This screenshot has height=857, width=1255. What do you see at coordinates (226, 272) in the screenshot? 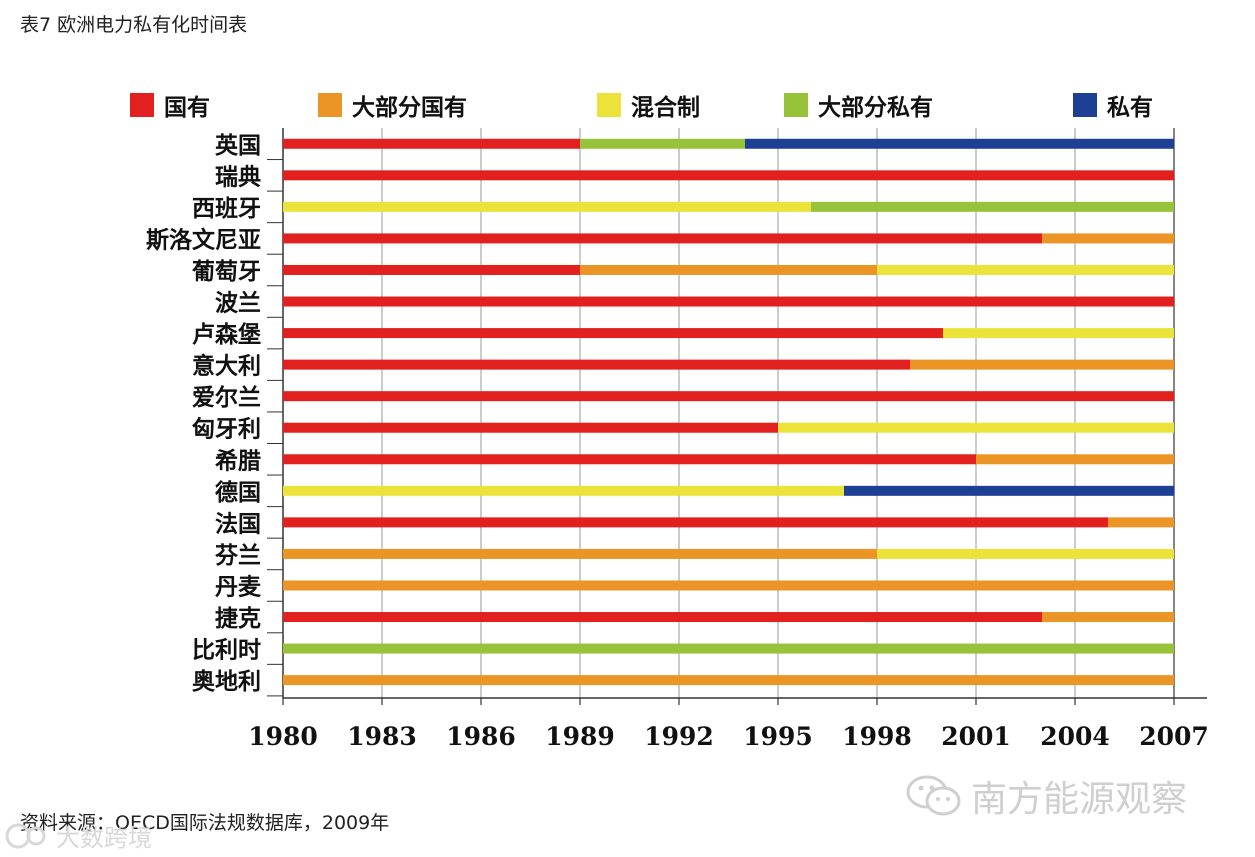
I see `country-label: 葡萄牙` at bounding box center [226, 272].